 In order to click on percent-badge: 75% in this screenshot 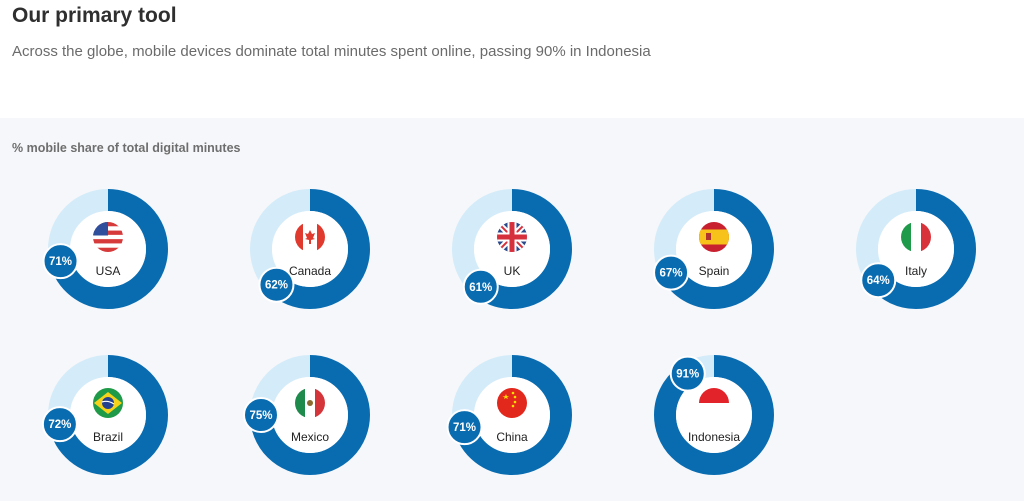, I will do `click(261, 415)`.